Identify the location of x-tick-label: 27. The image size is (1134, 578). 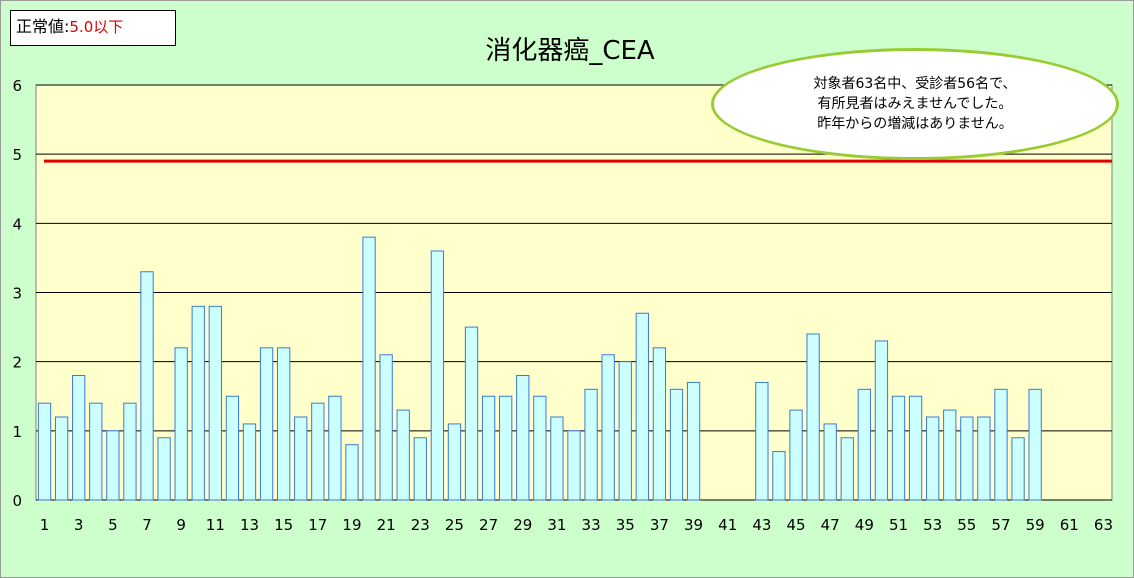
(488, 525).